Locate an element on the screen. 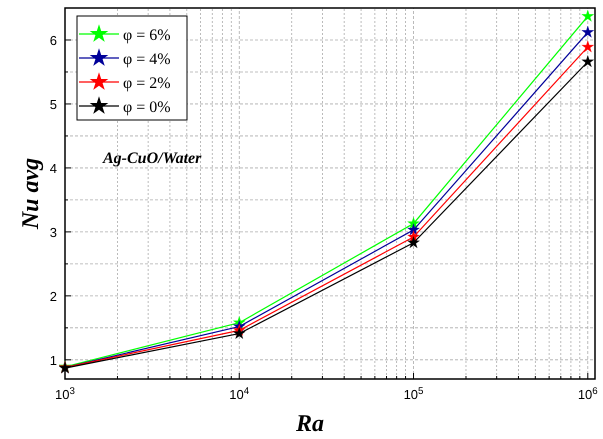  x-tick-label: 10$^{5}$ is located at coordinates (414, 394).